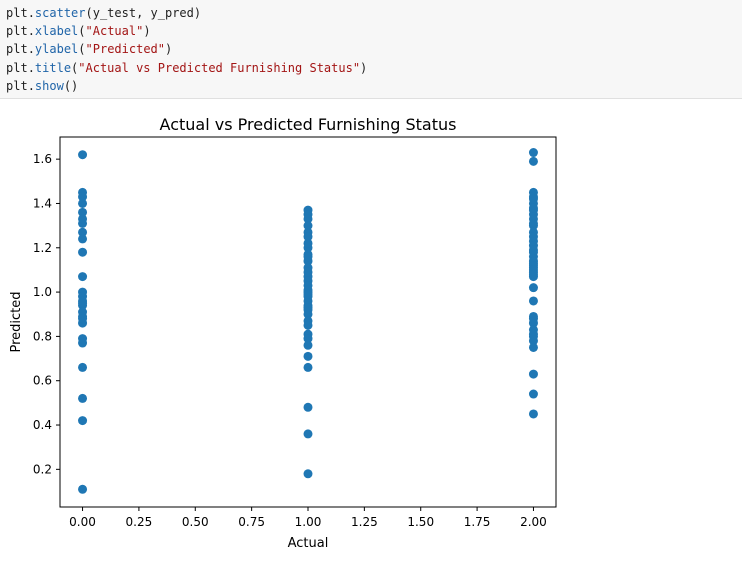 The width and height of the screenshot is (742, 565). I want to click on y-tick-label: 0.2, so click(42, 469).